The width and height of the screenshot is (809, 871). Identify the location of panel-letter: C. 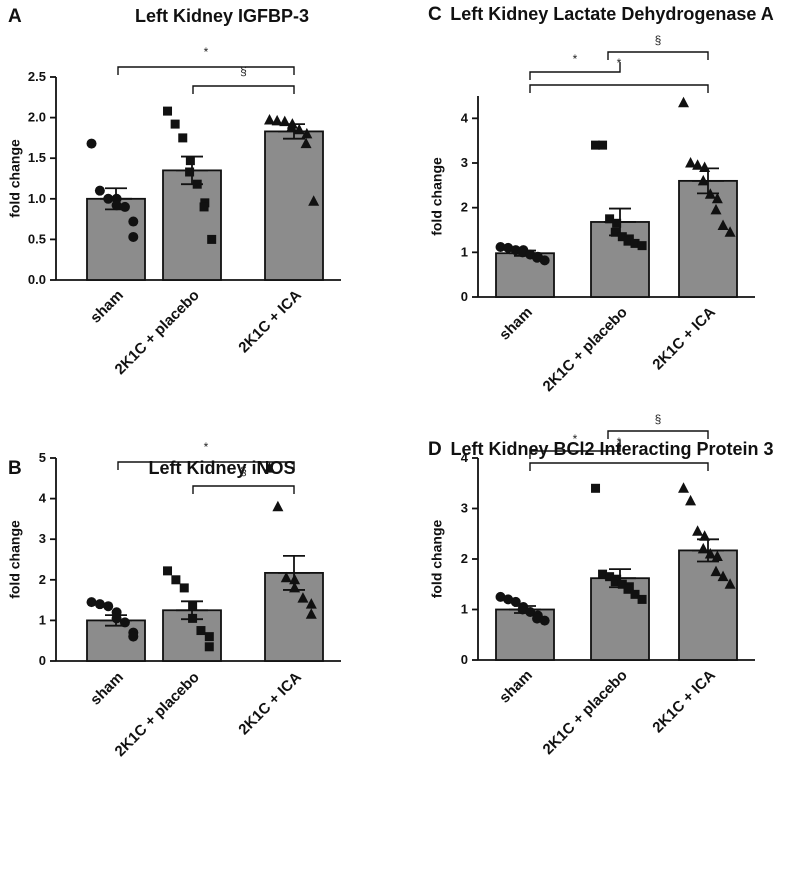
(435, 14).